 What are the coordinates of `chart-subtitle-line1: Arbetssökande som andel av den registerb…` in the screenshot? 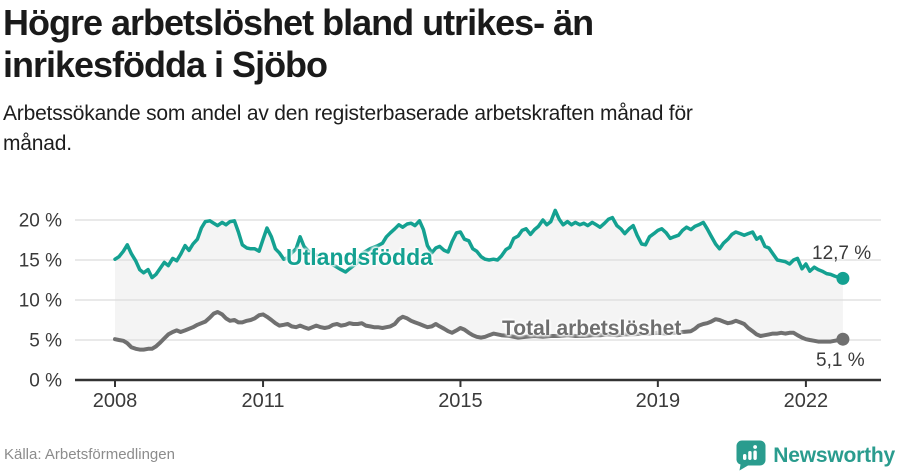 It's located at (348, 114).